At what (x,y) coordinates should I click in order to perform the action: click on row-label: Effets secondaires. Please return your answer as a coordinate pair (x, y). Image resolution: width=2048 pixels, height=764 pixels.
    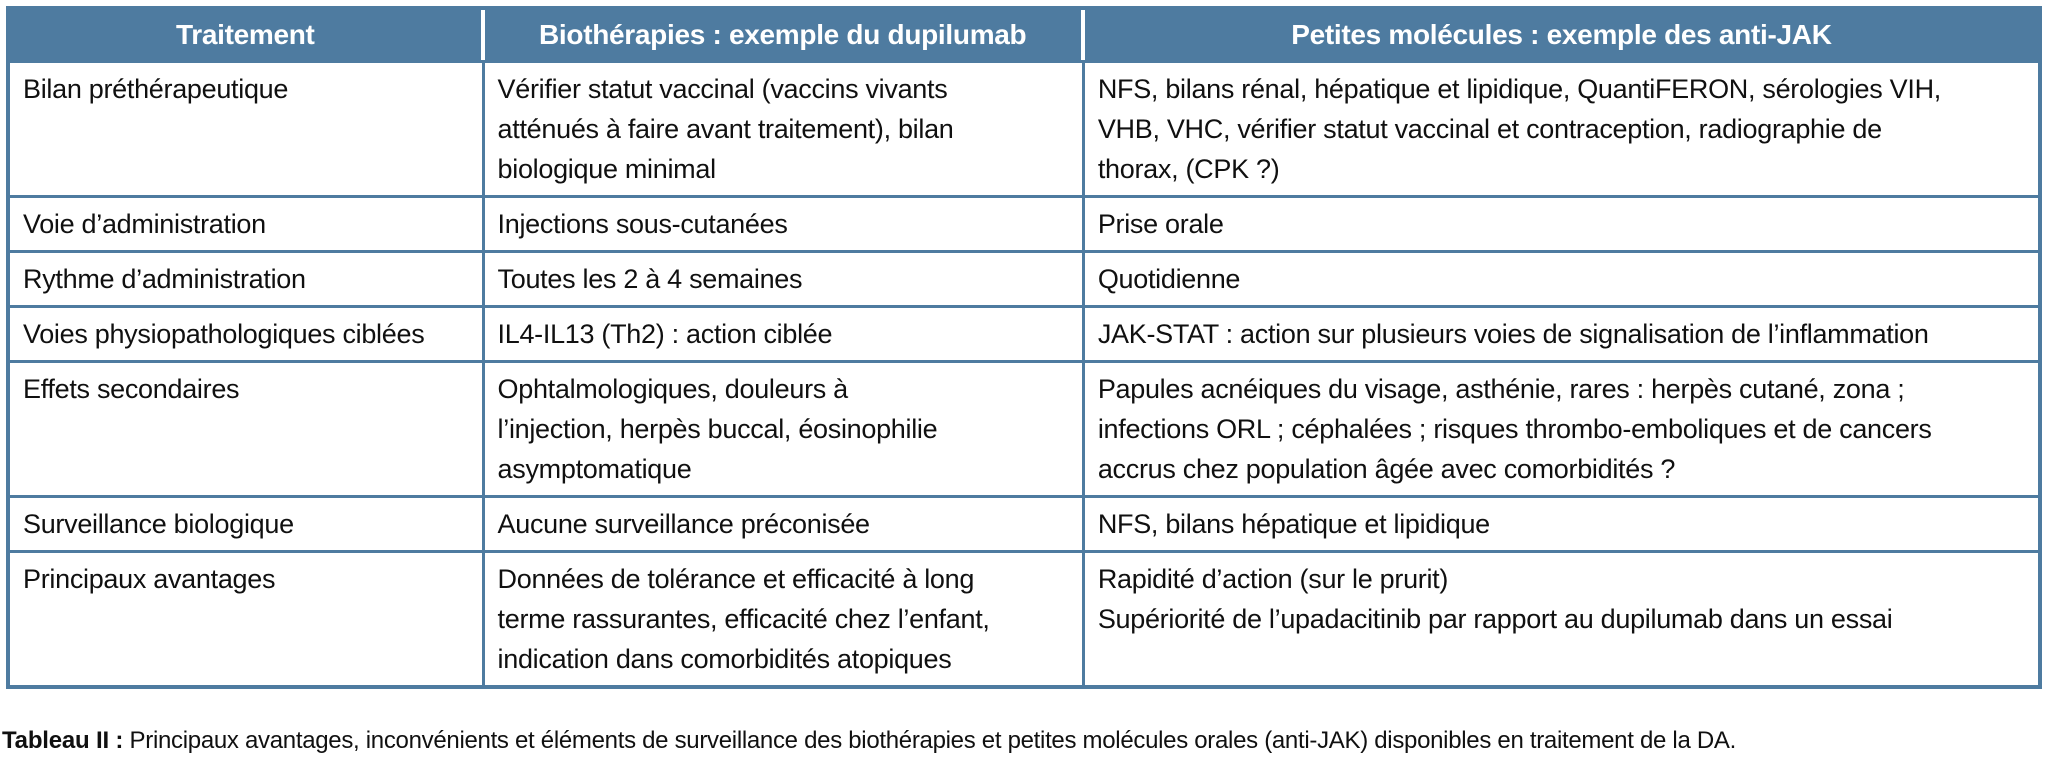
    Looking at the image, I should click on (247, 427).